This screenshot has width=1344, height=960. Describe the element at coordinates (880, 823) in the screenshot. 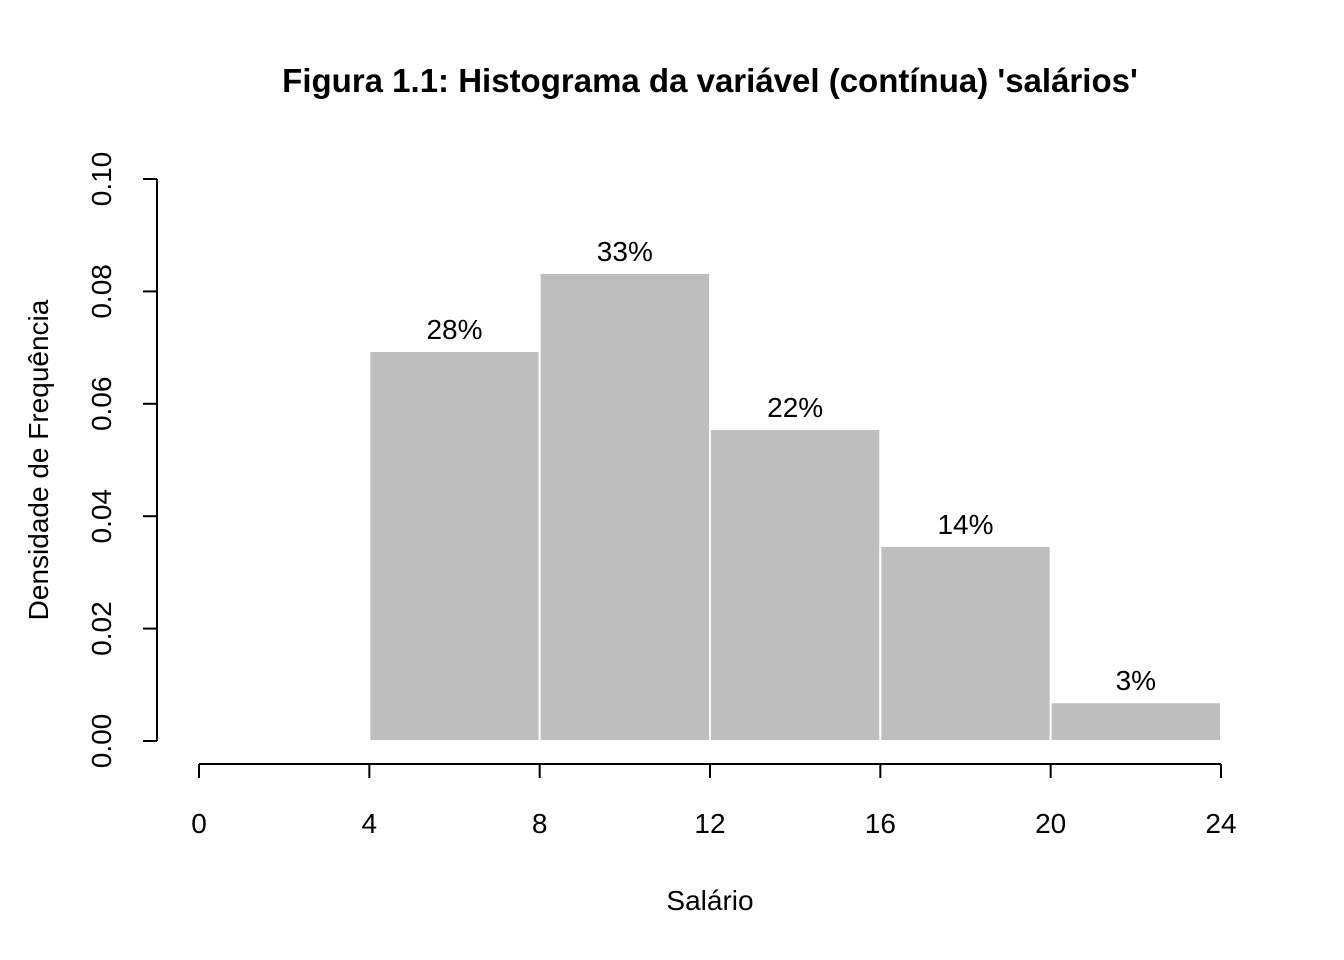

I see `x-tick-label: 16` at that location.